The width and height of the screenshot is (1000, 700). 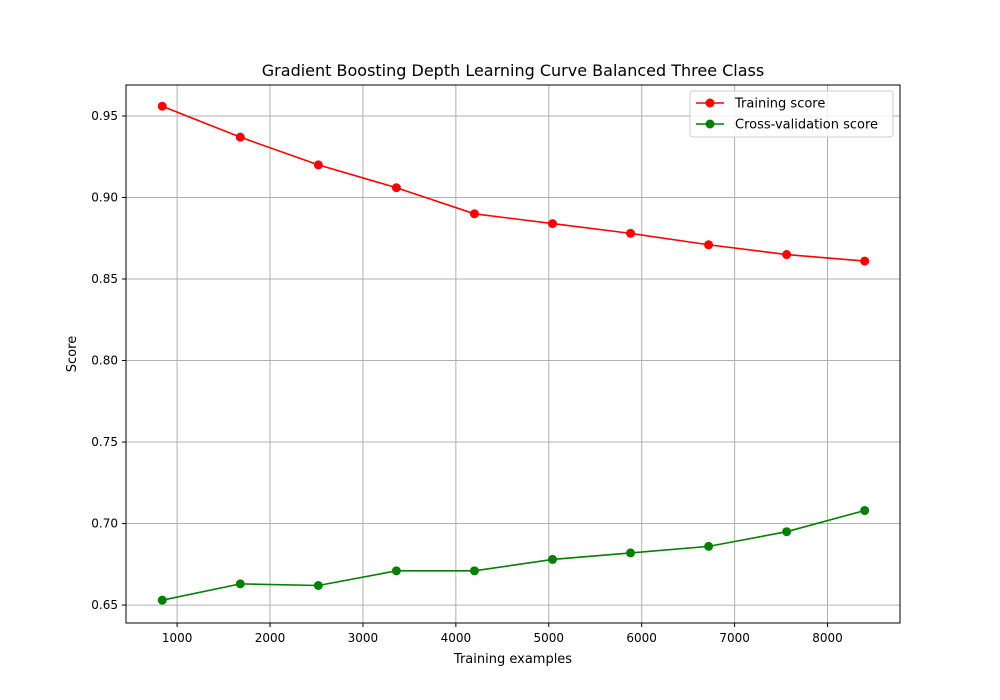 What do you see at coordinates (456, 638) in the screenshot?
I see `x-tick-label: 4000` at bounding box center [456, 638].